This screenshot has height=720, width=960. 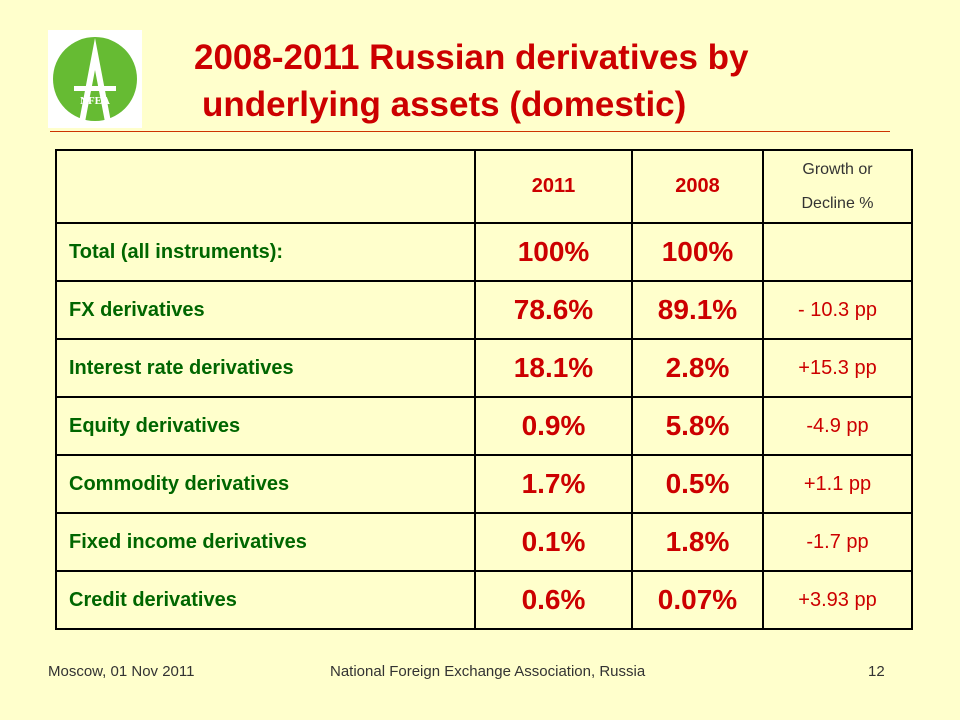 I want to click on value-2011: 1.7%, so click(x=553, y=484).